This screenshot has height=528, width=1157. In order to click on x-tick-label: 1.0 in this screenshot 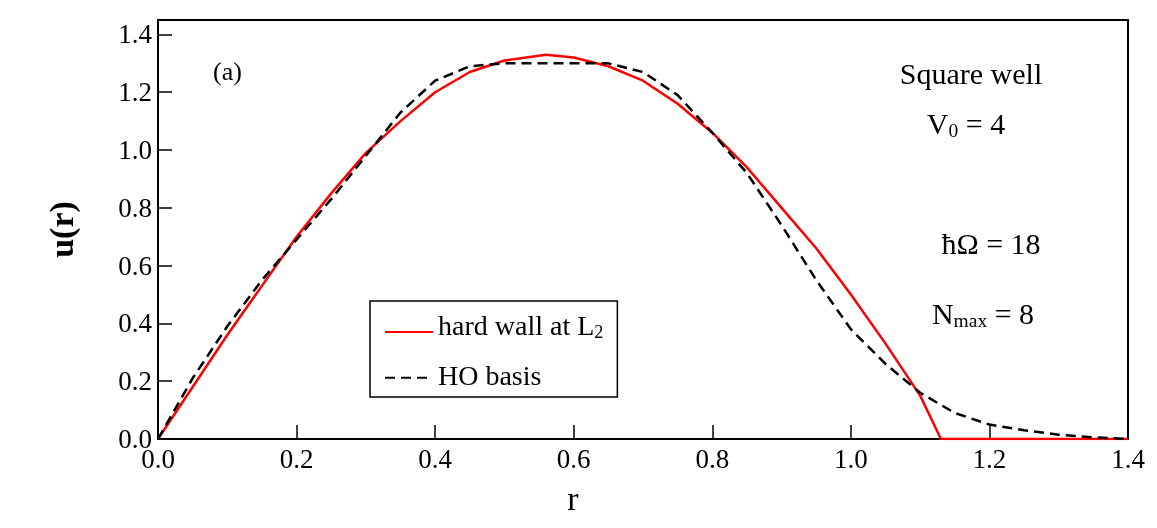, I will do `click(850, 458)`.